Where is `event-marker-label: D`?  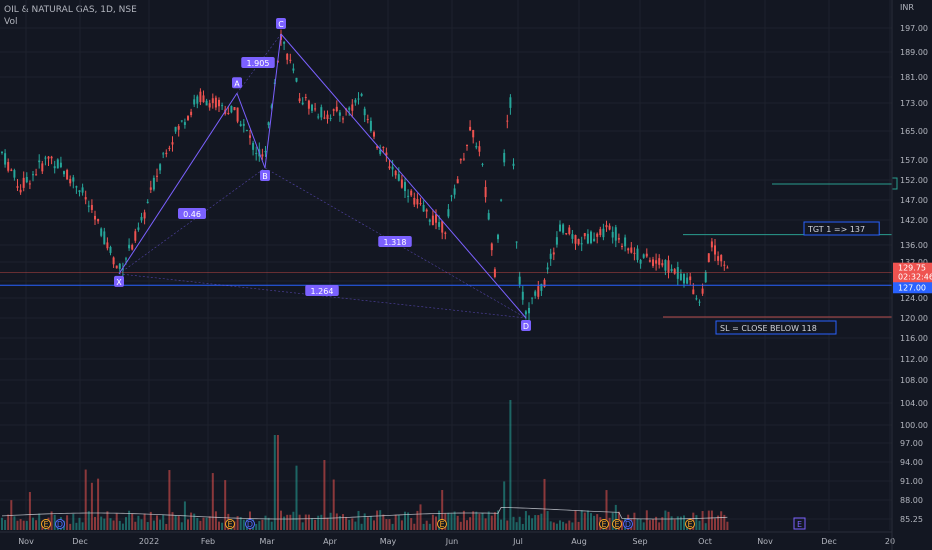
event-marker-label: D is located at coordinates (60, 524).